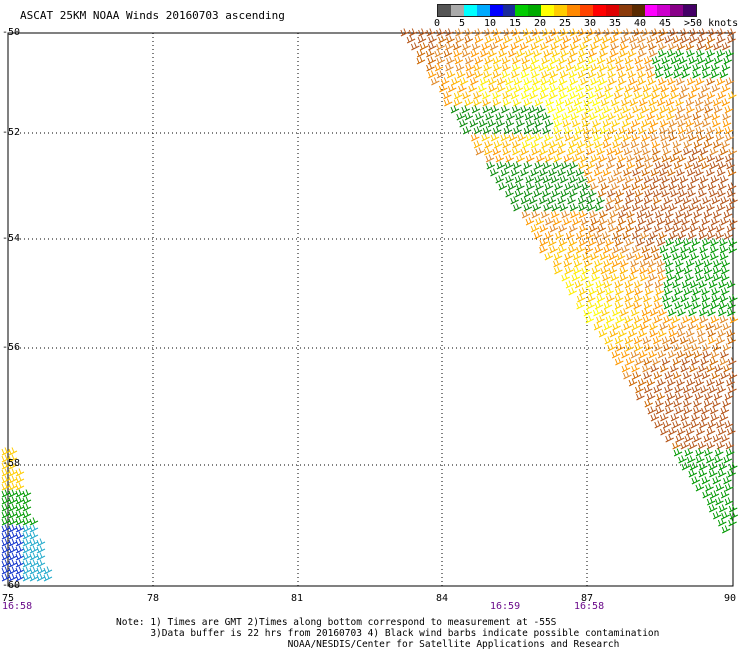  I want to click on color-swatch, so click(457, 10).